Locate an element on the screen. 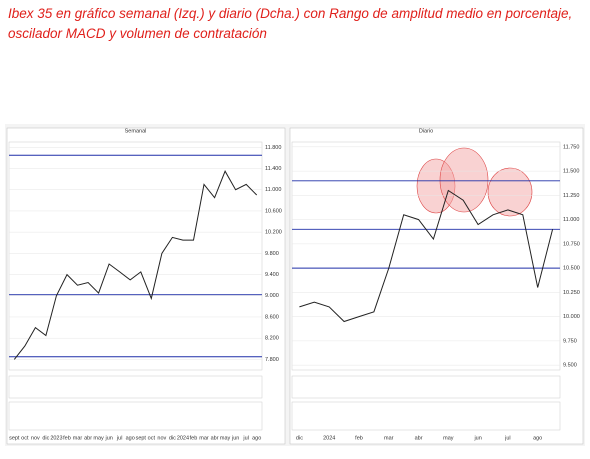 The height and width of the screenshot is (459, 590). y-tick-label: 9.400 is located at coordinates (272, 275).